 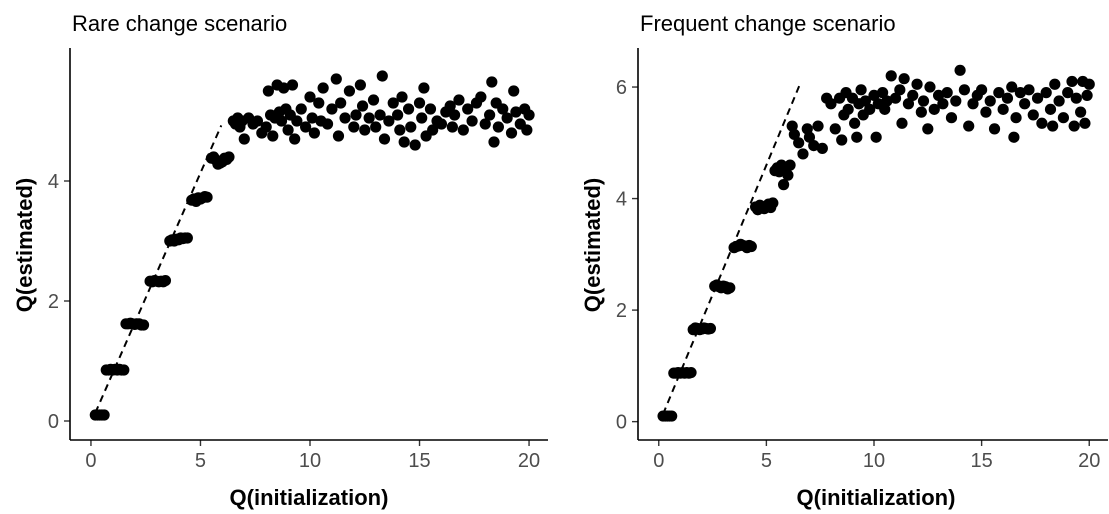 What do you see at coordinates (876, 497) in the screenshot?
I see `x-axis-title: Q(initialization)` at bounding box center [876, 497].